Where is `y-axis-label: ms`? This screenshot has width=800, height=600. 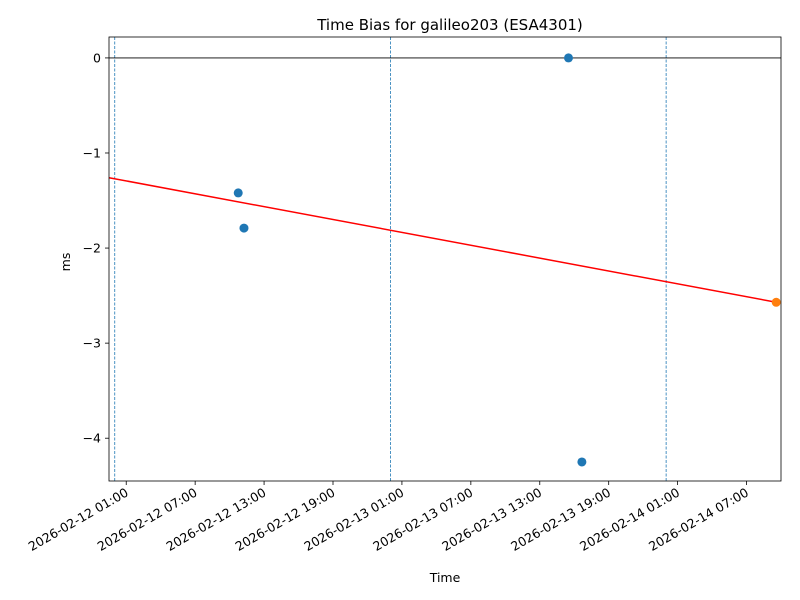
y-axis-label: ms is located at coordinates (65, 262).